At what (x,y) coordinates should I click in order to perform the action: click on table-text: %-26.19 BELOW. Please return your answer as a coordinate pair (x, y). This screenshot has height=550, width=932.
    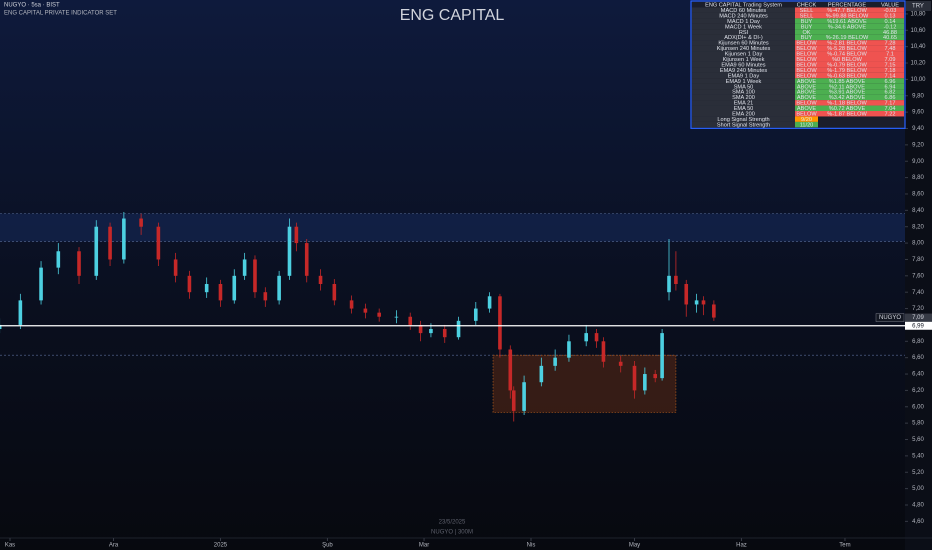
    Looking at the image, I should click on (847, 38).